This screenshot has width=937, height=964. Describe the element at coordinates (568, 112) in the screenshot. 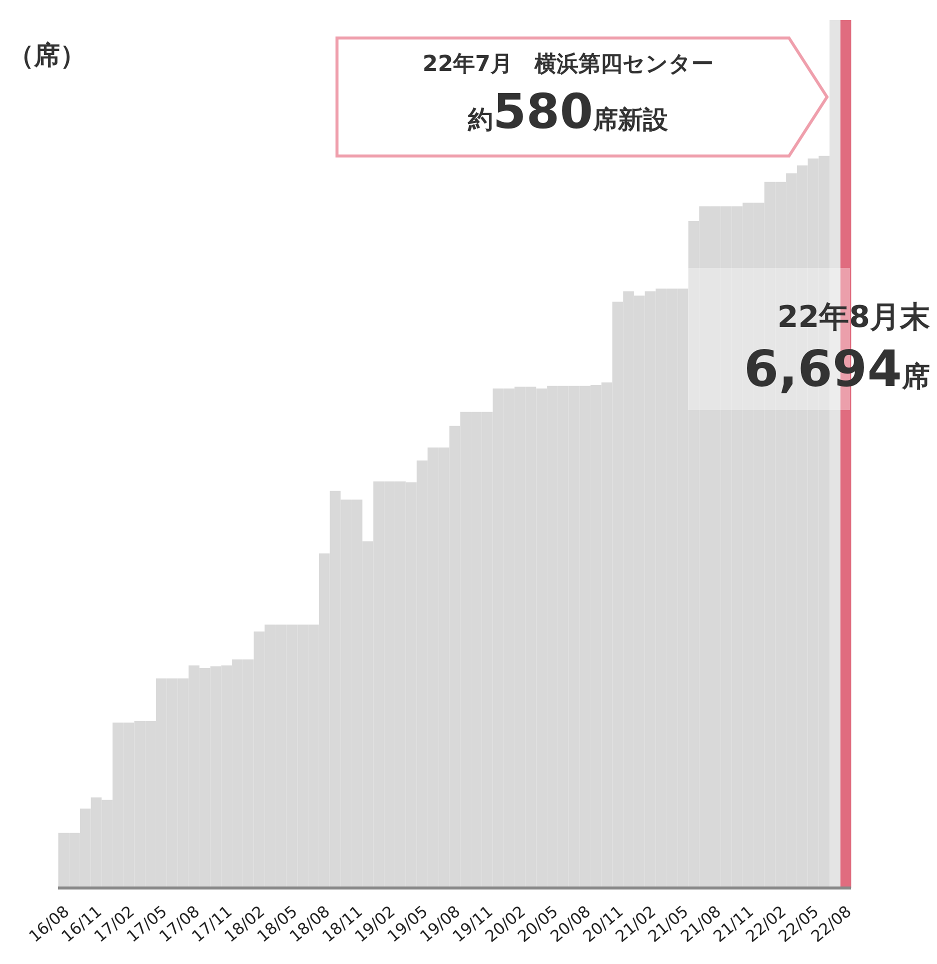

I see `annotation: 約580席新設` at that location.